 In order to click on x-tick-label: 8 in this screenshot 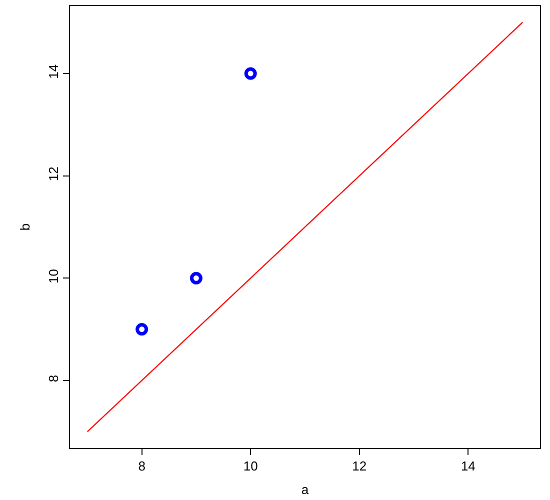, I will do `click(142, 466)`.